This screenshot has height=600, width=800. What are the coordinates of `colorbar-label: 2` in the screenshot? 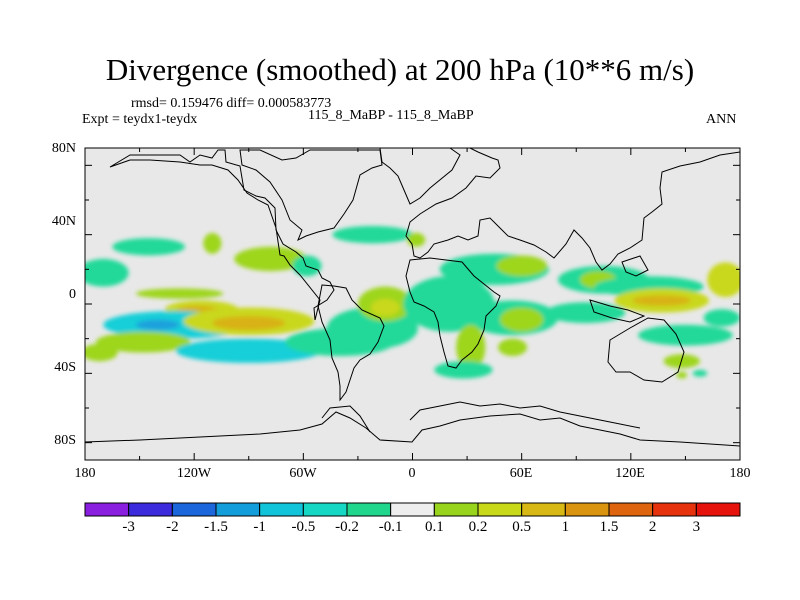 It's located at (652, 527).